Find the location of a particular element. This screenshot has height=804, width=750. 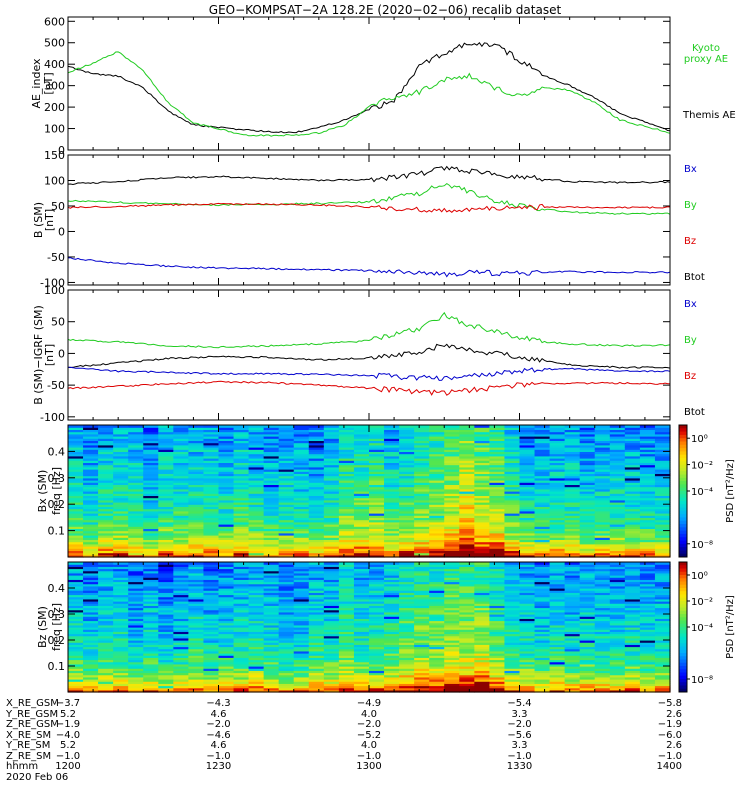

colorbar-tick-label: 10⁰ is located at coordinates (699, 439).